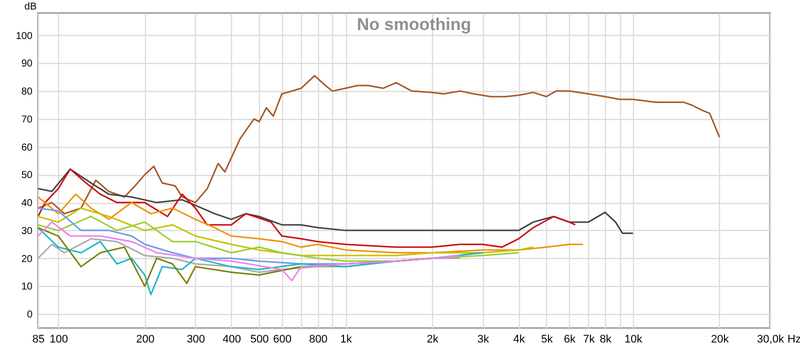 This screenshot has height=344, width=800. Describe the element at coordinates (38, 339) in the screenshot. I see `x-tick-label: 85` at that location.